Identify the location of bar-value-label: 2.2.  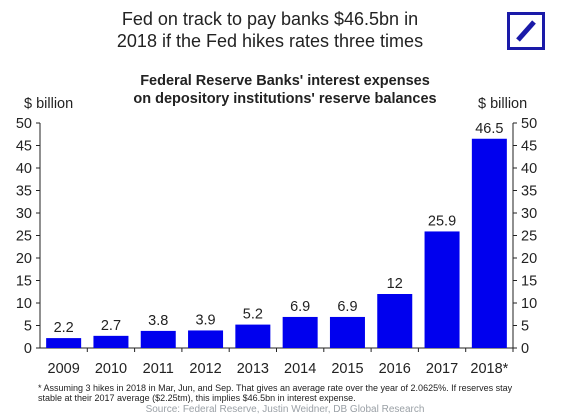
(64, 328).